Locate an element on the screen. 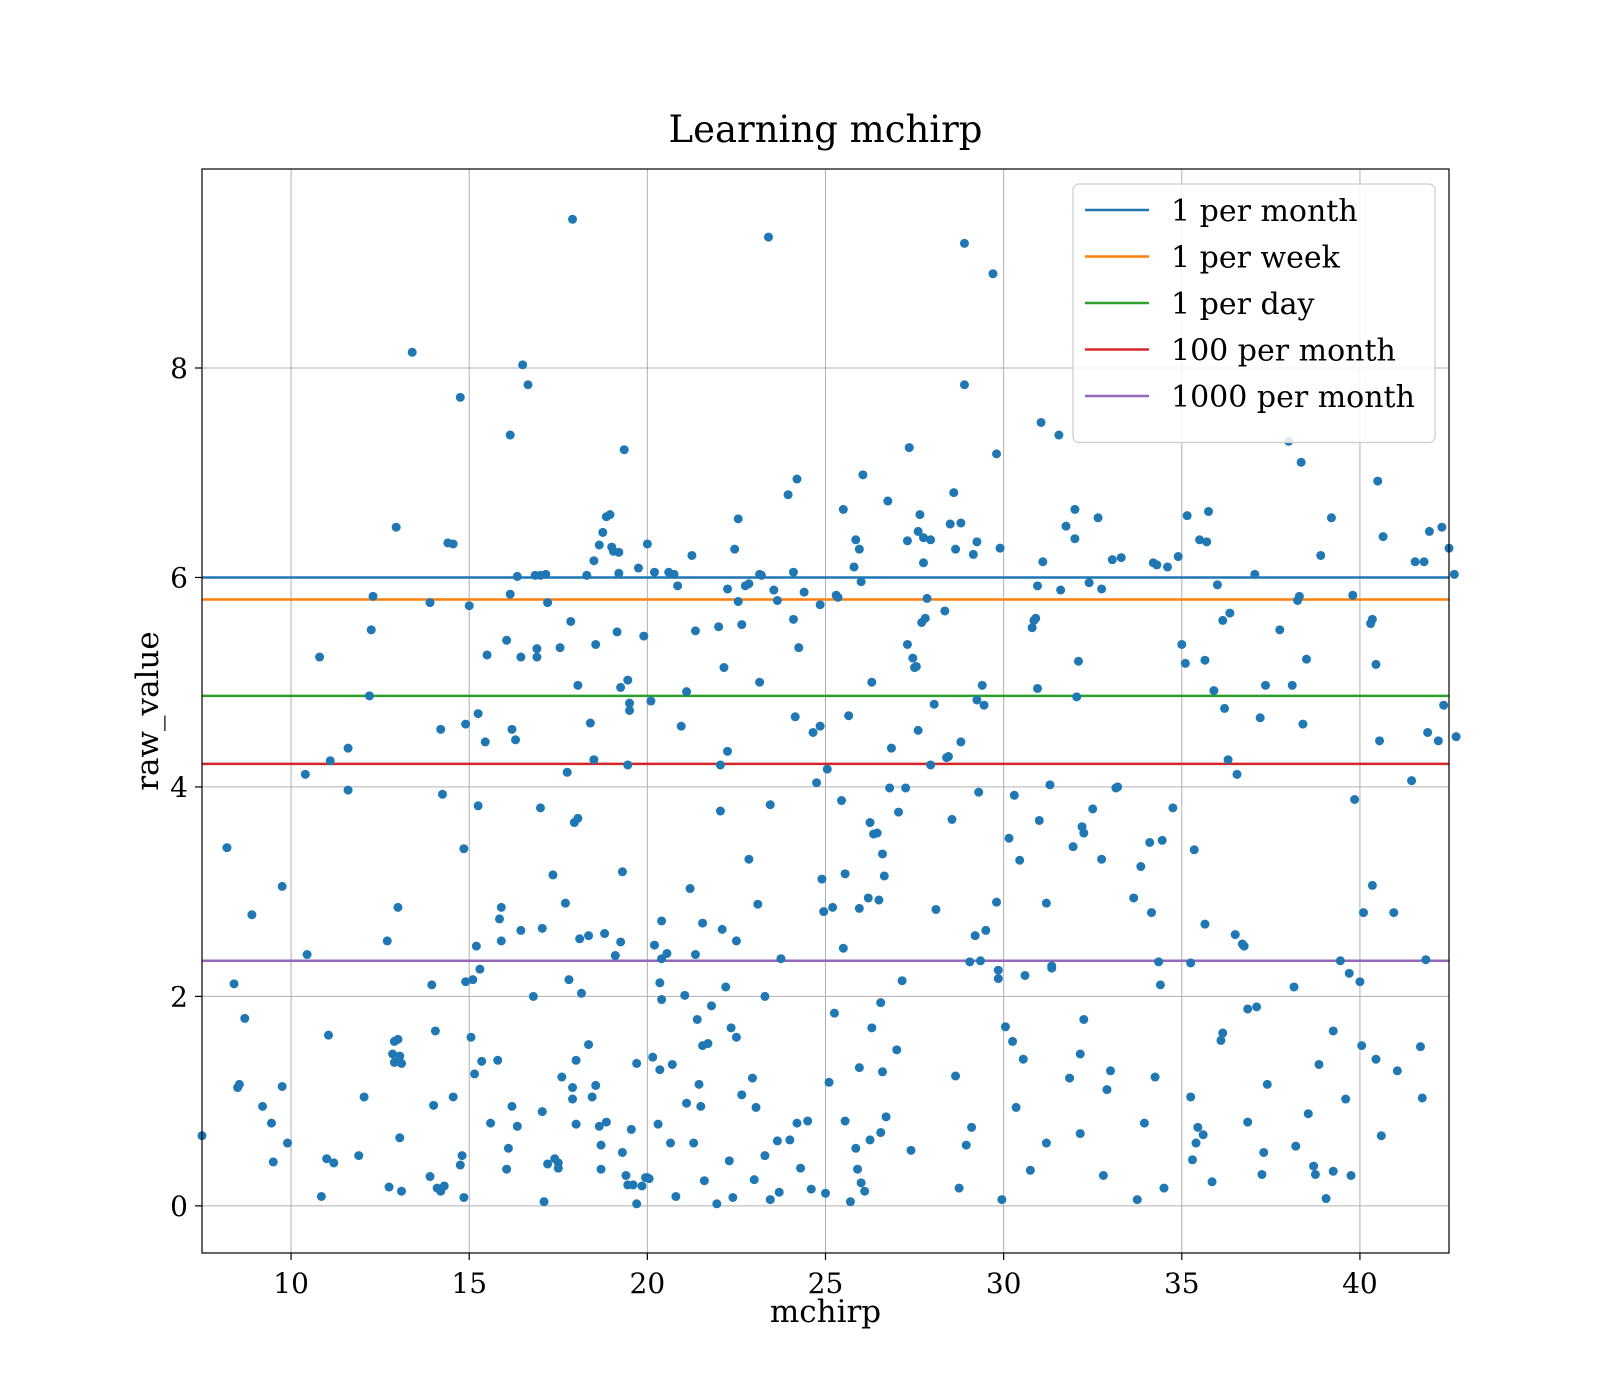  y-tick-label: 6 is located at coordinates (179, 577).